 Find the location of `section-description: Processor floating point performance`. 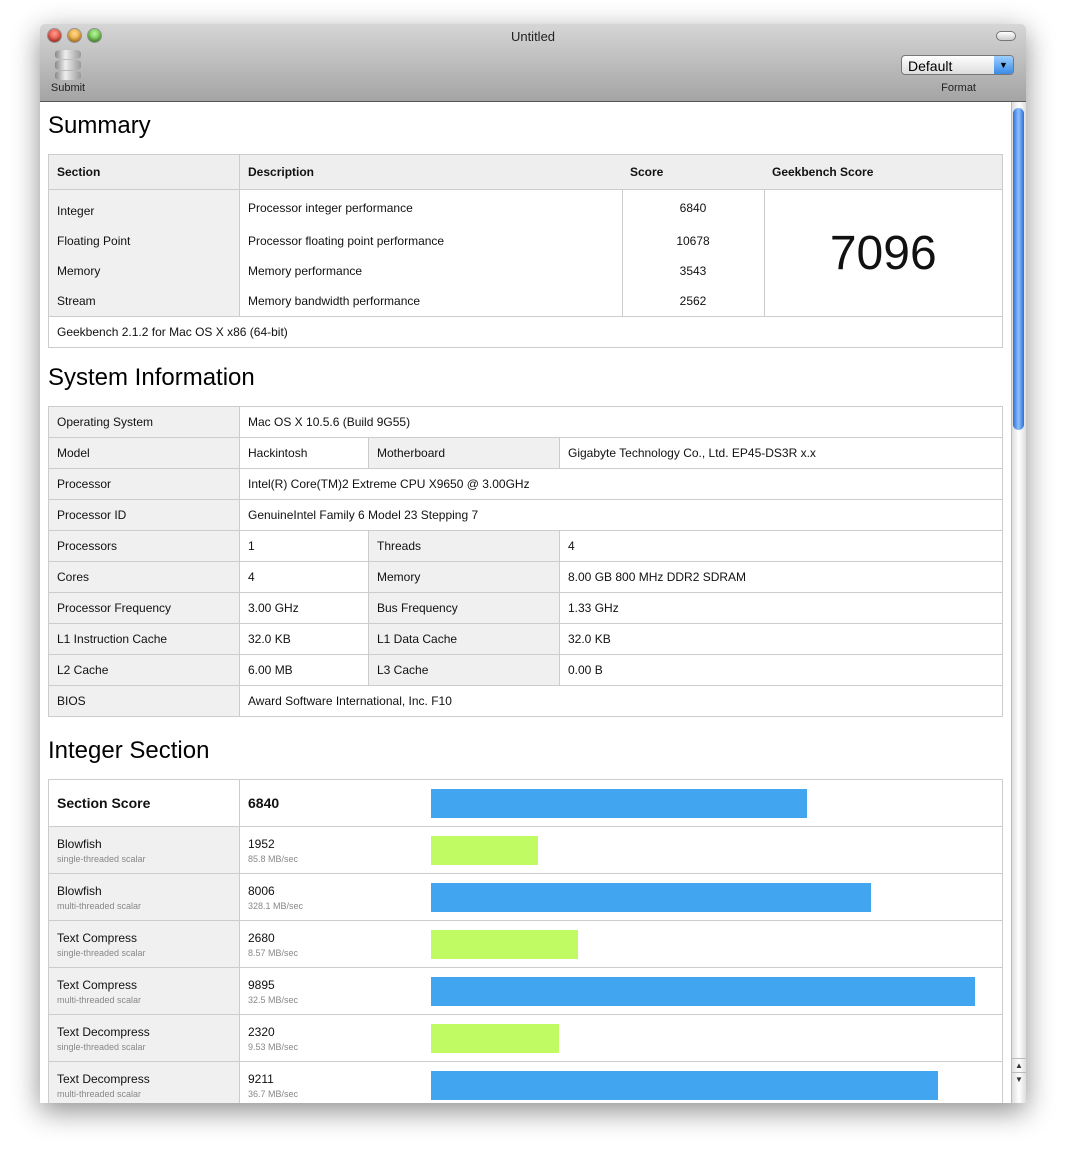

section-description: Processor floating point performance is located at coordinates (431, 241).